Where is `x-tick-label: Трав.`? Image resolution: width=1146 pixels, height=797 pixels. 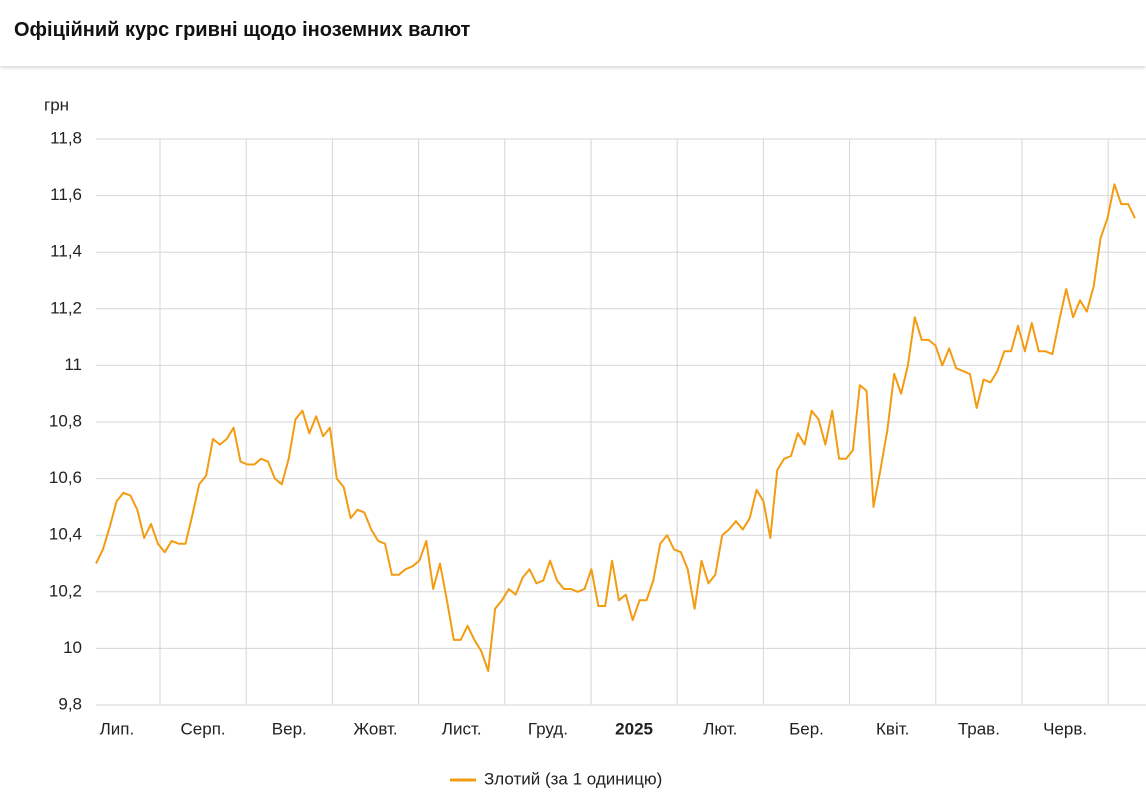 x-tick-label: Трав. is located at coordinates (979, 728).